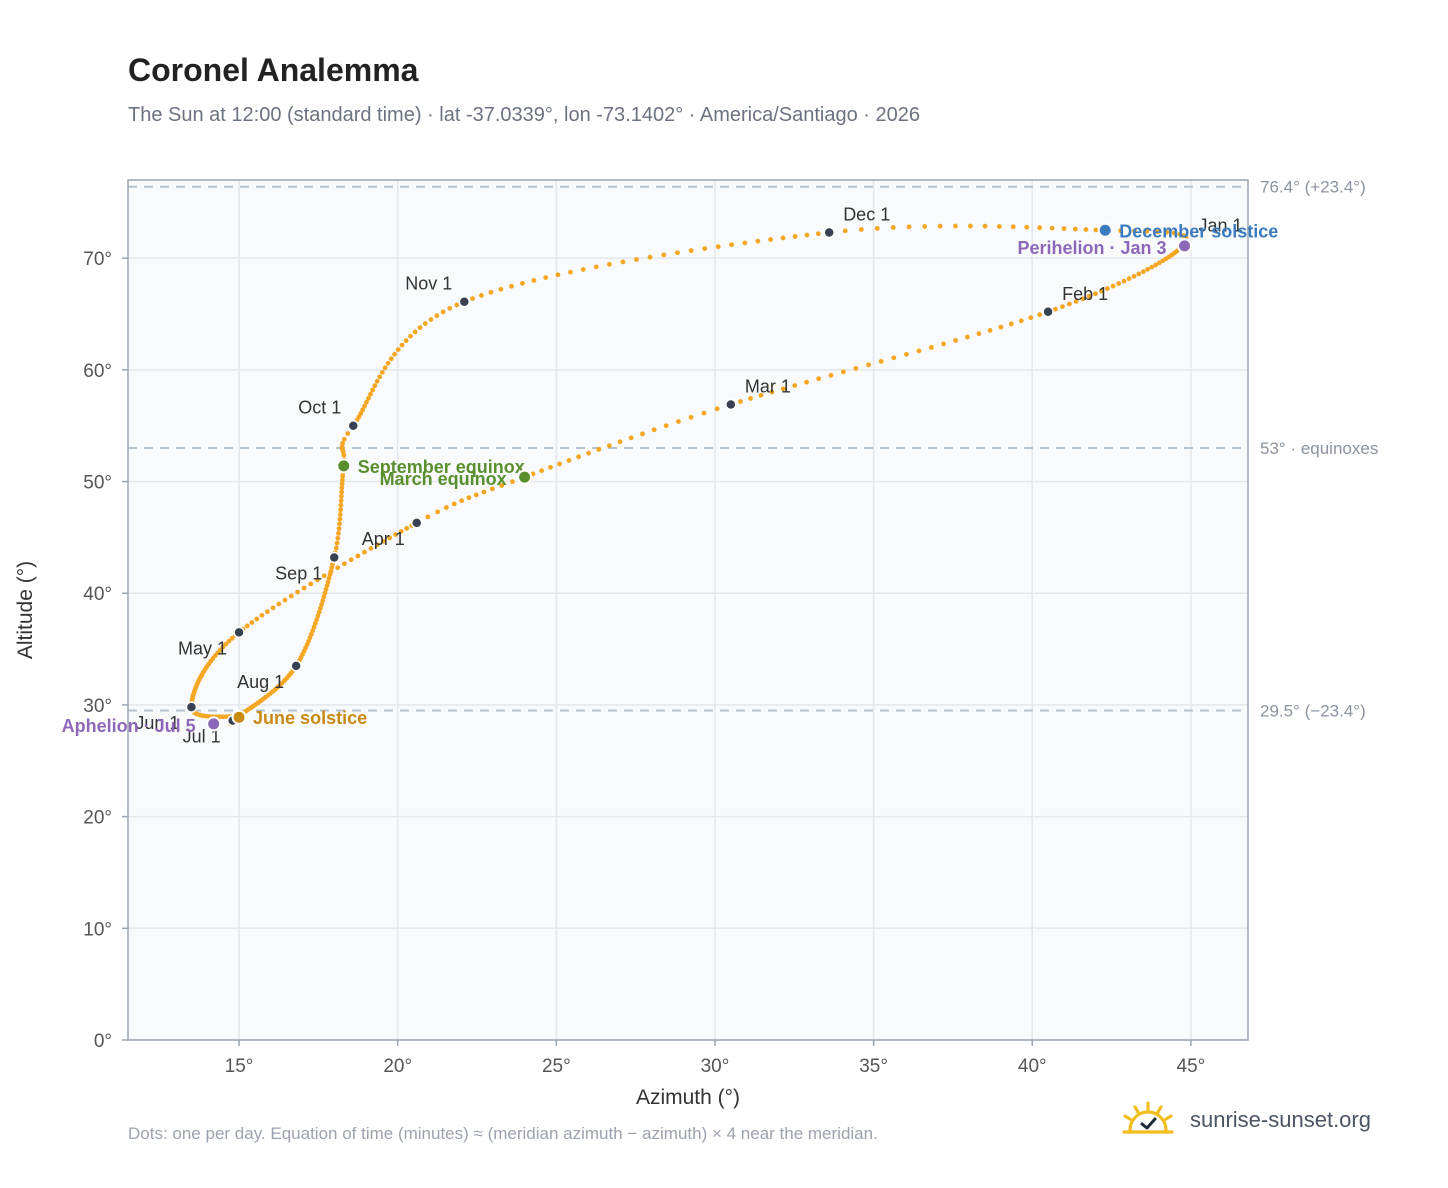 Image resolution: width=1448 pixels, height=1188 pixels. What do you see at coordinates (1191, 1066) in the screenshot?
I see `x-tick-label: 45°` at bounding box center [1191, 1066].